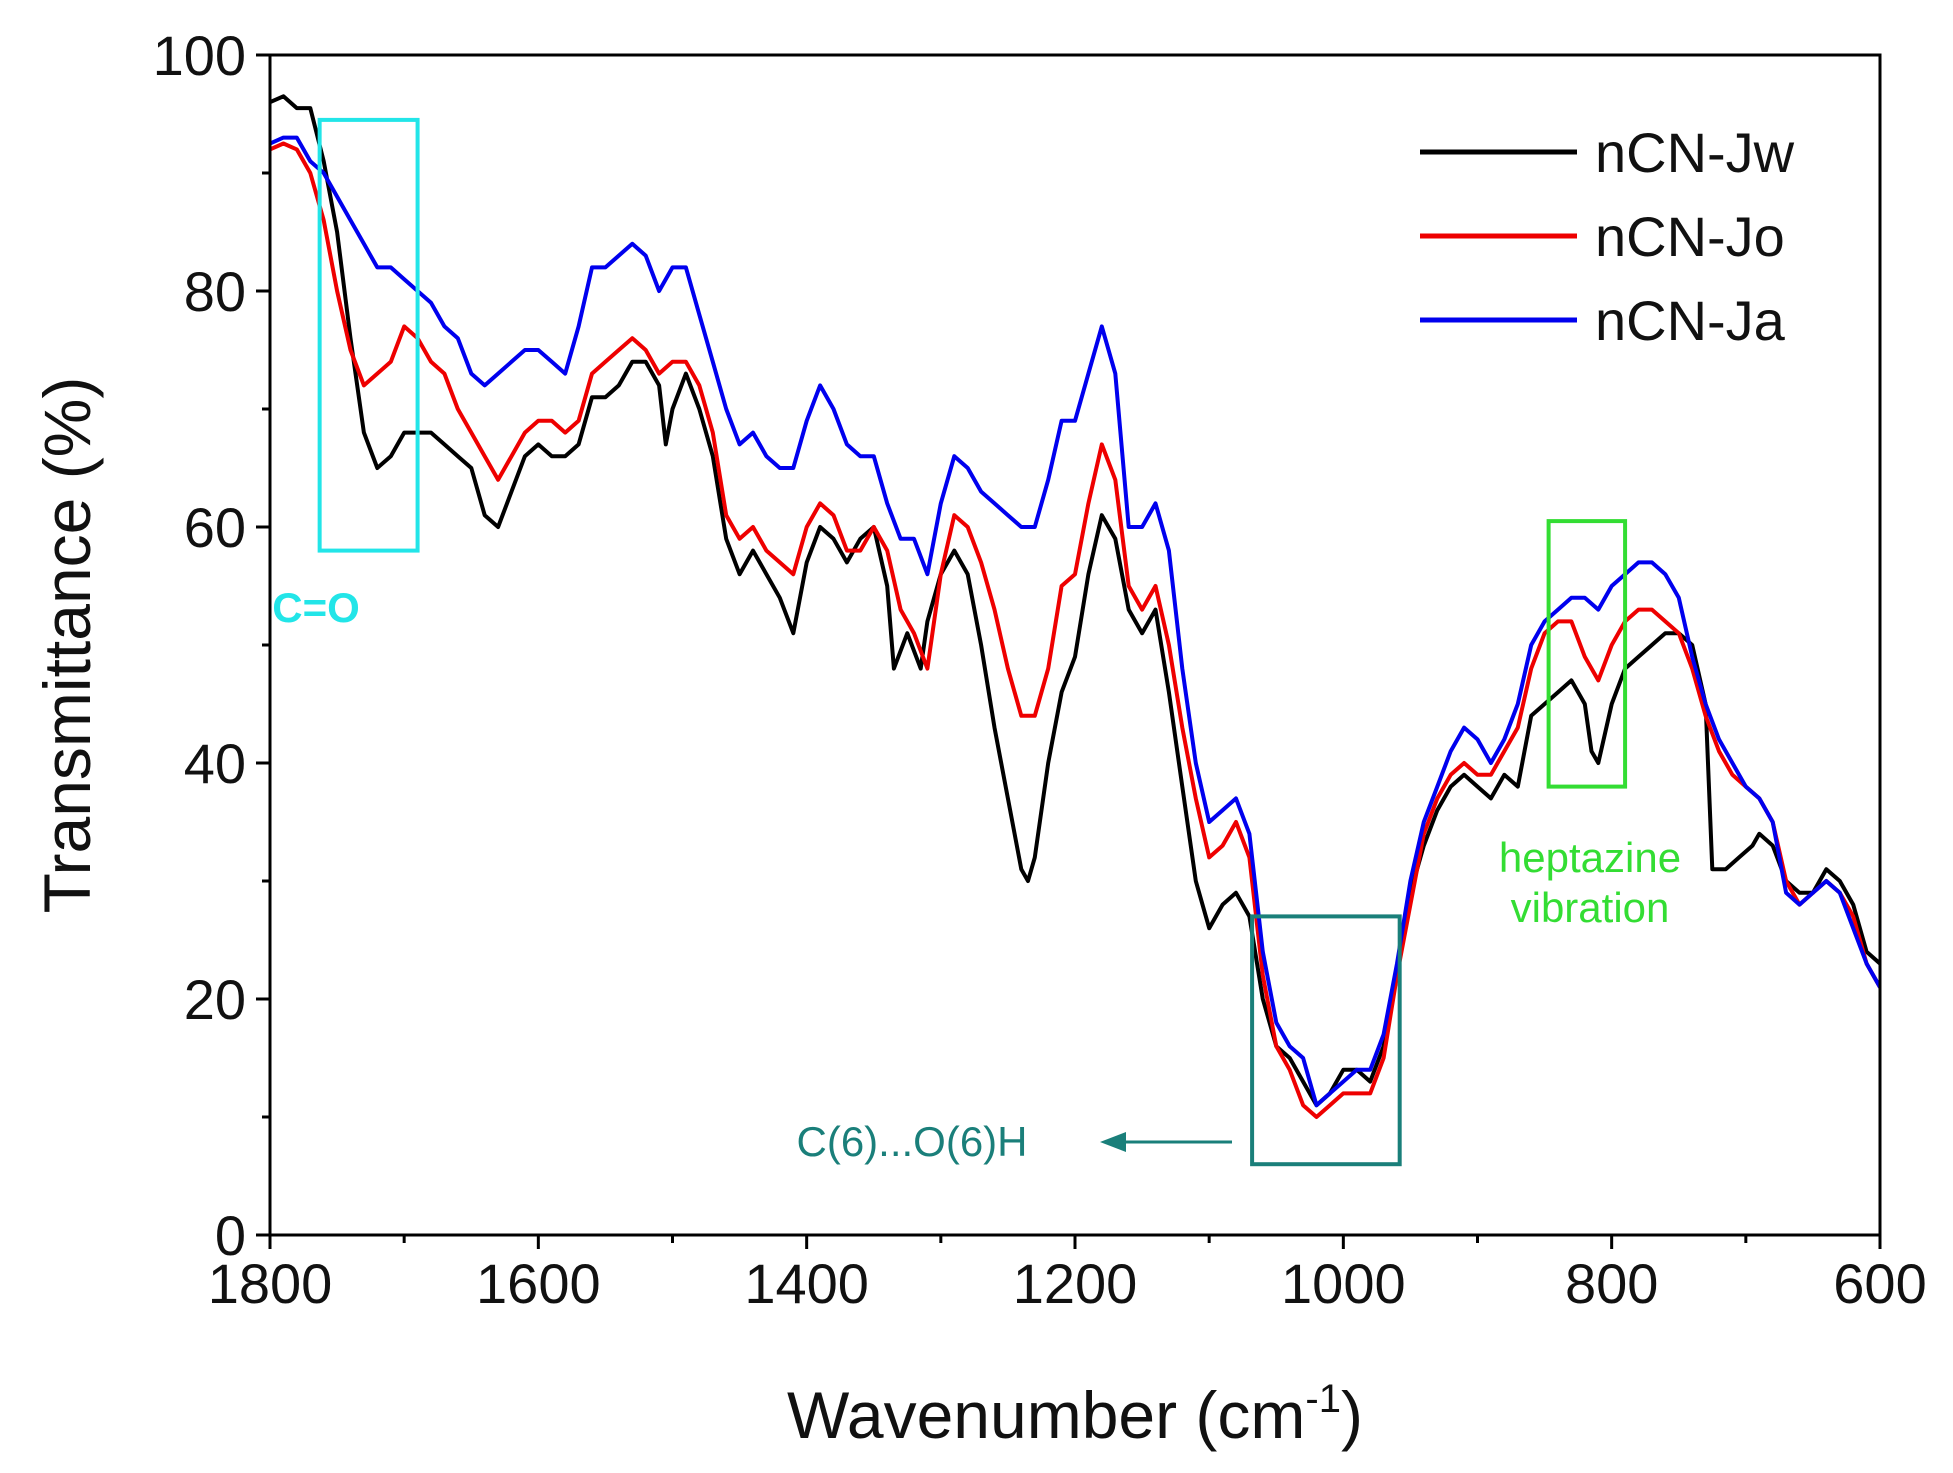  Describe the element at coordinates (538, 1283) in the screenshot. I see `x-tick-label: 1600` at that location.